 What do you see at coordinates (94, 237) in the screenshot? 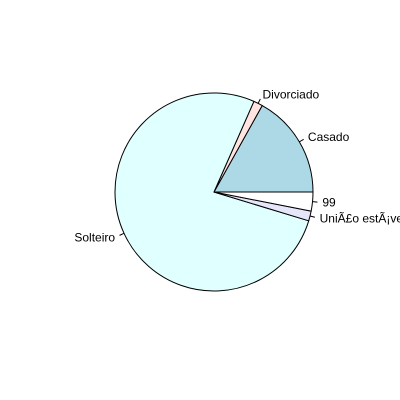
I see `pie-label-solteiro: Solteiro` at bounding box center [94, 237].